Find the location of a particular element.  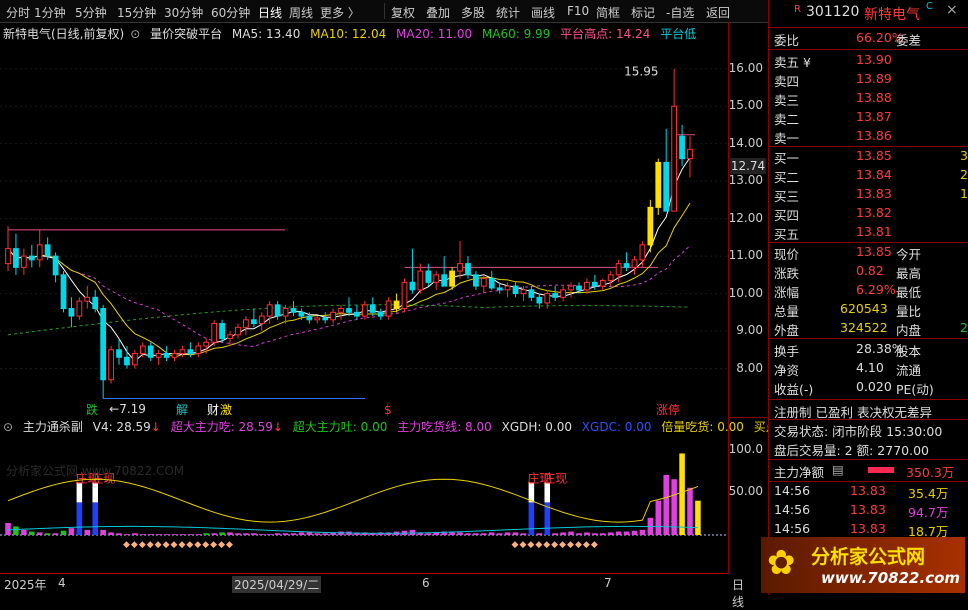

quote-row: 现价 13.85 今开 is located at coordinates (871, 253).